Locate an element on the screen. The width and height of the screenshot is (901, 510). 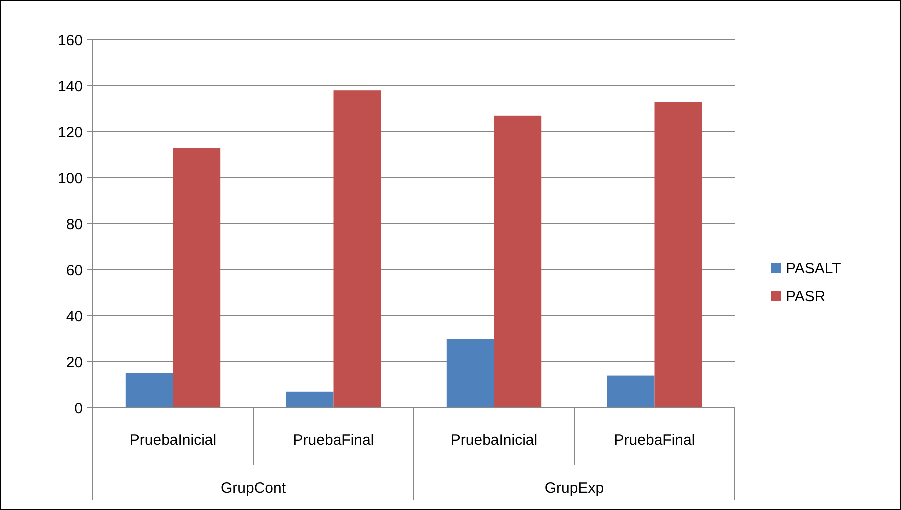
y-tick-label: 80 is located at coordinates (74, 225).